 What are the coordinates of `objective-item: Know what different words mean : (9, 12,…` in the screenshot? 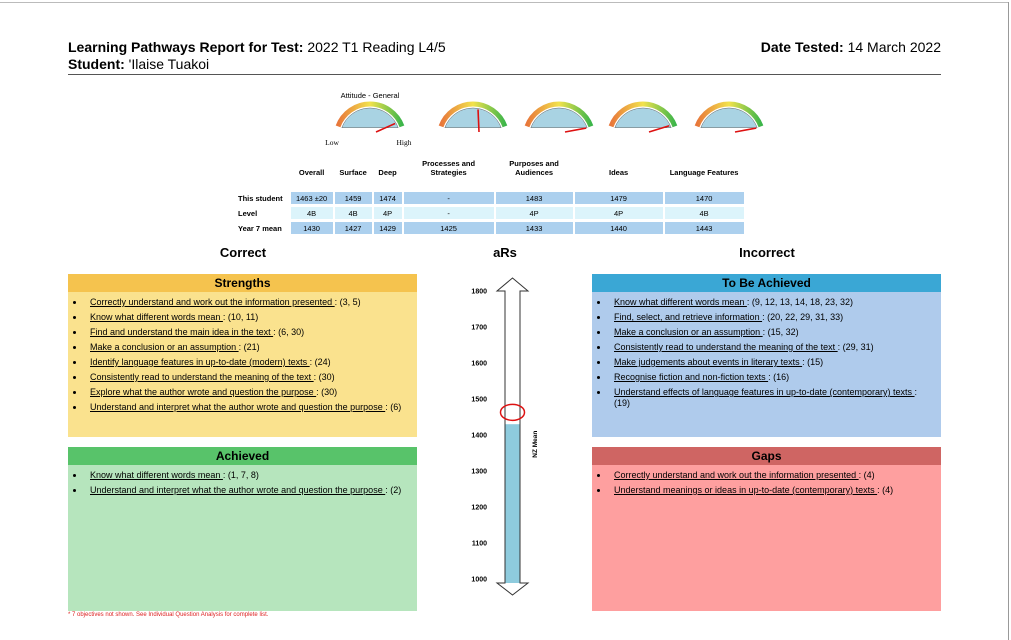 It's located at (770, 302).